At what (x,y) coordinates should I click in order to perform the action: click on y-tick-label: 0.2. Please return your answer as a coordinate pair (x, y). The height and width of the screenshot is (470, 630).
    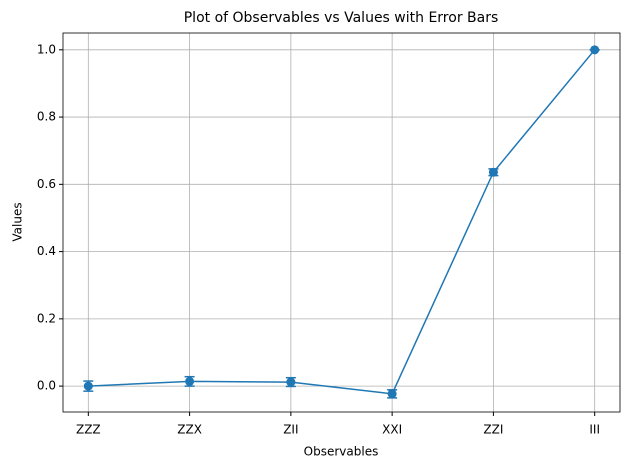
    Looking at the image, I should click on (46, 318).